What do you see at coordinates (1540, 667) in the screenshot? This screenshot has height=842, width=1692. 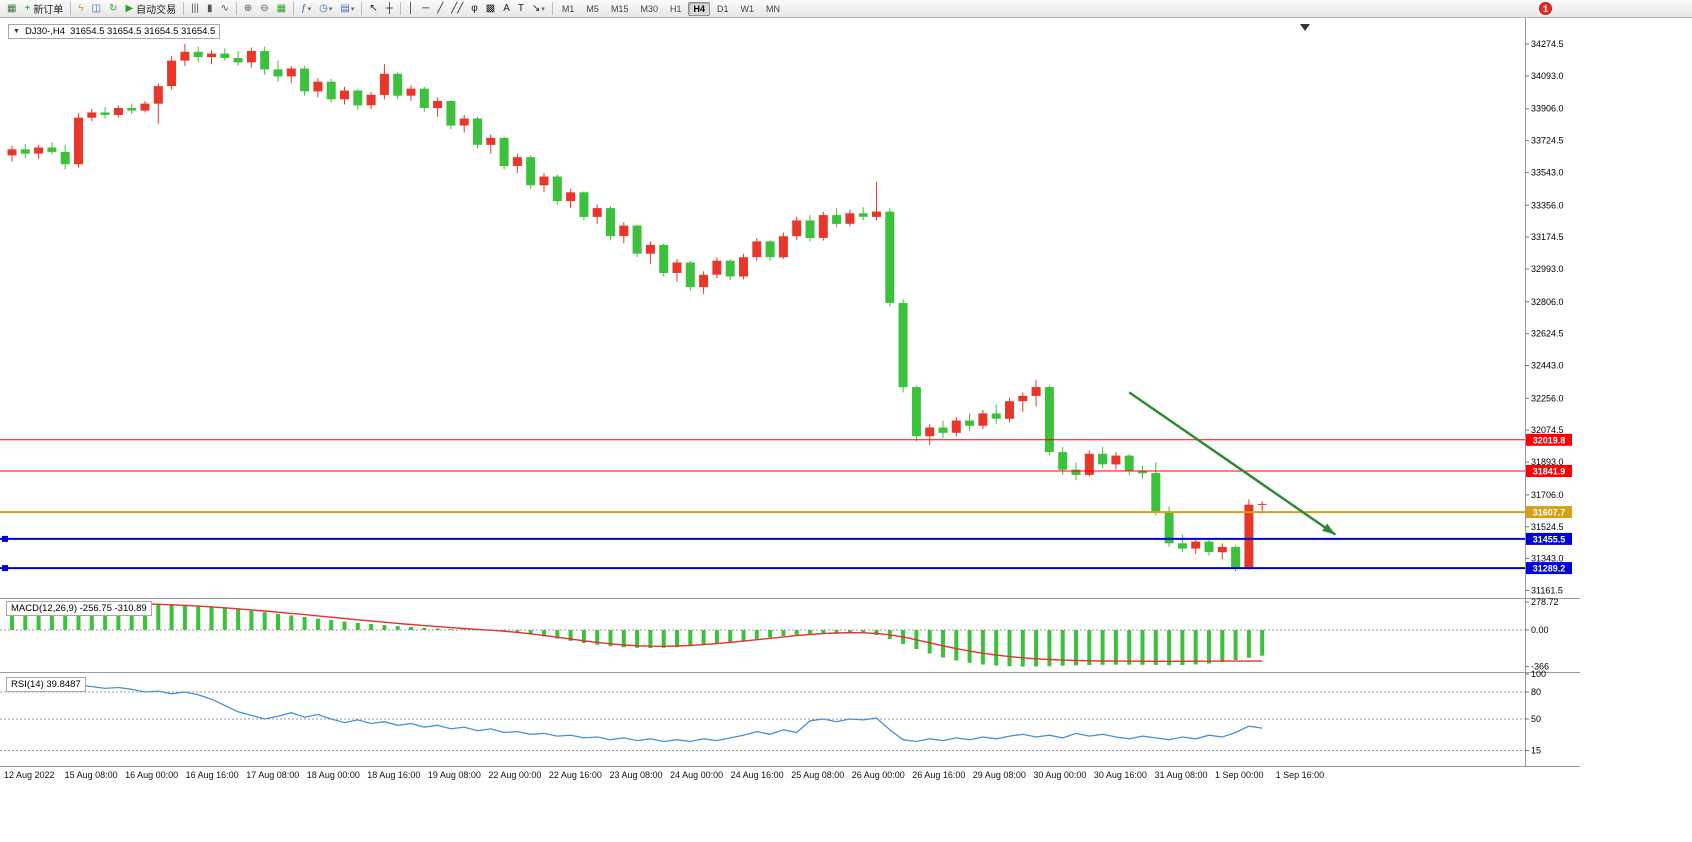 I see `svg-text: -366` at bounding box center [1540, 667].